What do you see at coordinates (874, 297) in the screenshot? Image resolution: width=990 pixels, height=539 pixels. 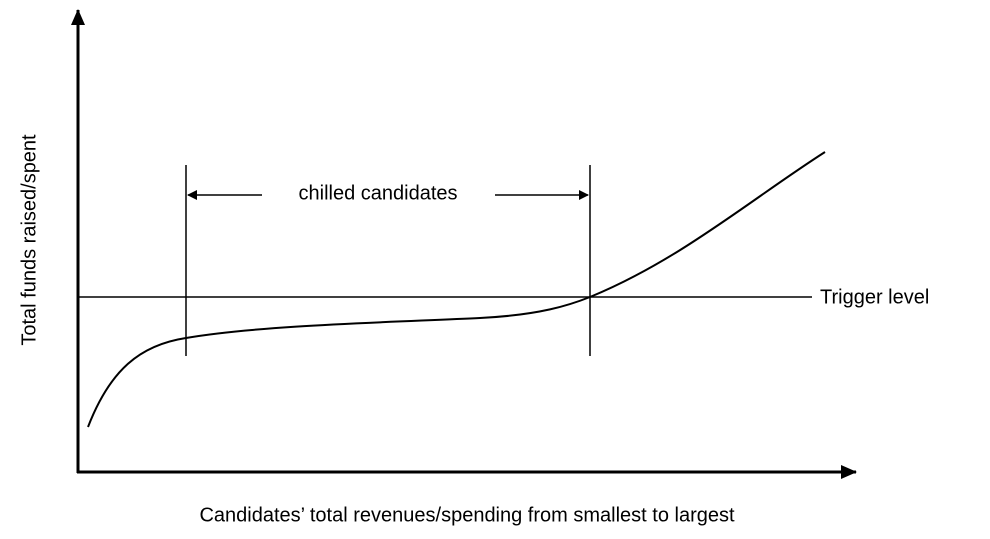 I see `trigger-label: Trigger level` at bounding box center [874, 297].